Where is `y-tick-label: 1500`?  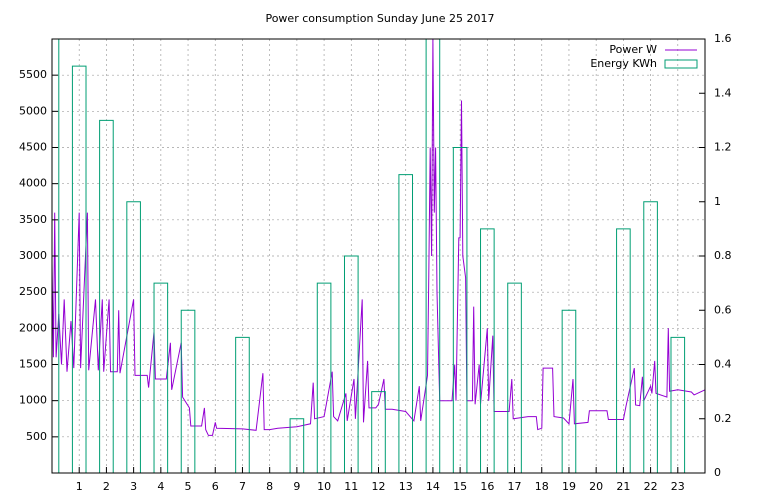 y-tick-label: 1500 is located at coordinates (33, 364).